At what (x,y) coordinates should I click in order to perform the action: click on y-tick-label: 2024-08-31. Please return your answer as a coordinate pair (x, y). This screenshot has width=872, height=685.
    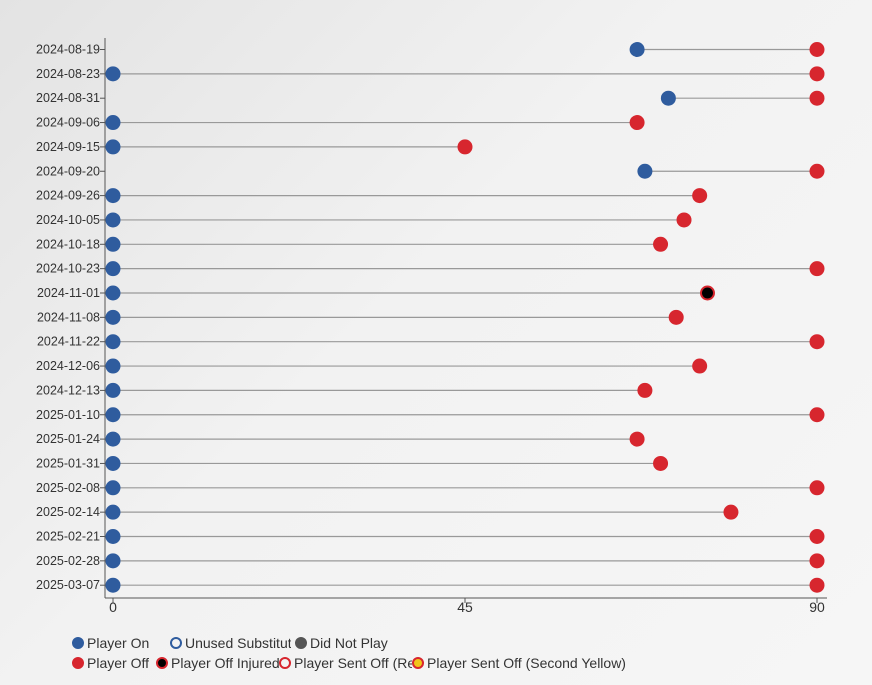
    Looking at the image, I should click on (68, 98).